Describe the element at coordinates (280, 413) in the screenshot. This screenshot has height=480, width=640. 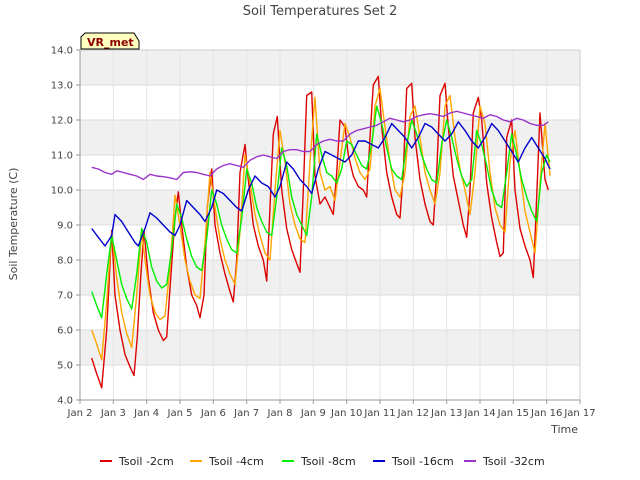
I see `x-tick-label: Jan 8` at that location.